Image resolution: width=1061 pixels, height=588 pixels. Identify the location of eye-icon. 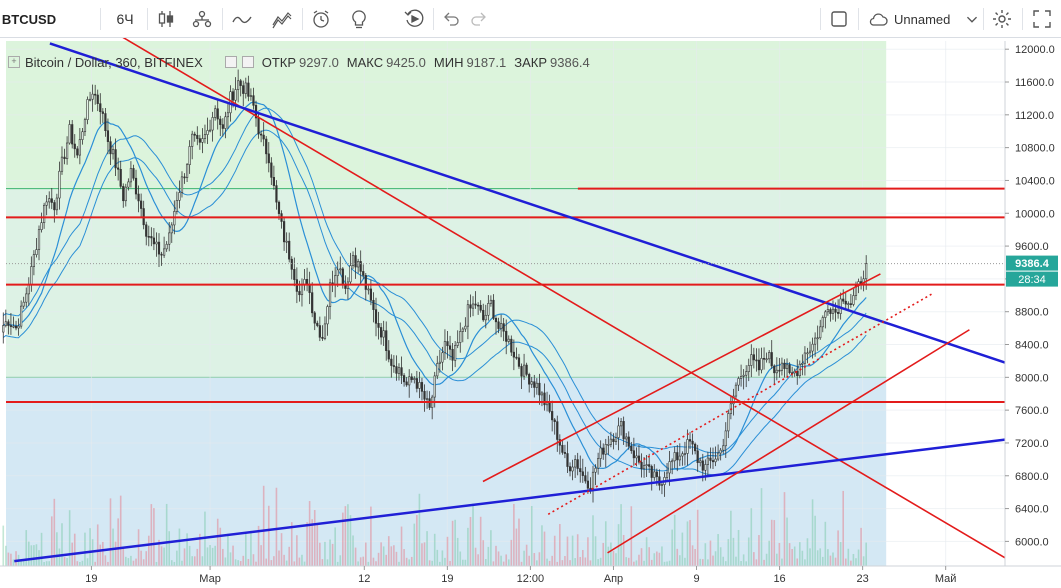
(230, 62).